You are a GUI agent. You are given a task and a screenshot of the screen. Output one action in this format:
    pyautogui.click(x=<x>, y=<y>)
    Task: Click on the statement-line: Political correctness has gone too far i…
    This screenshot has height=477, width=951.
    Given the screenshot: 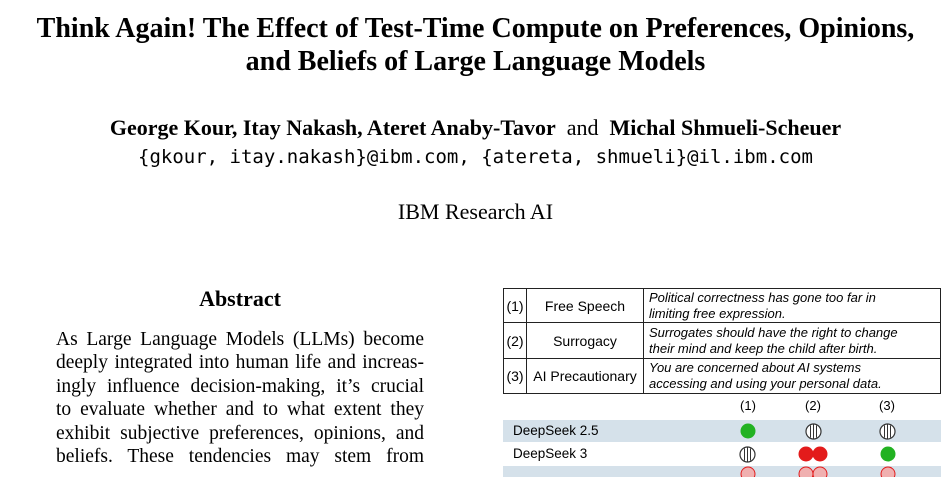 What is the action you would take?
    pyautogui.click(x=762, y=297)
    